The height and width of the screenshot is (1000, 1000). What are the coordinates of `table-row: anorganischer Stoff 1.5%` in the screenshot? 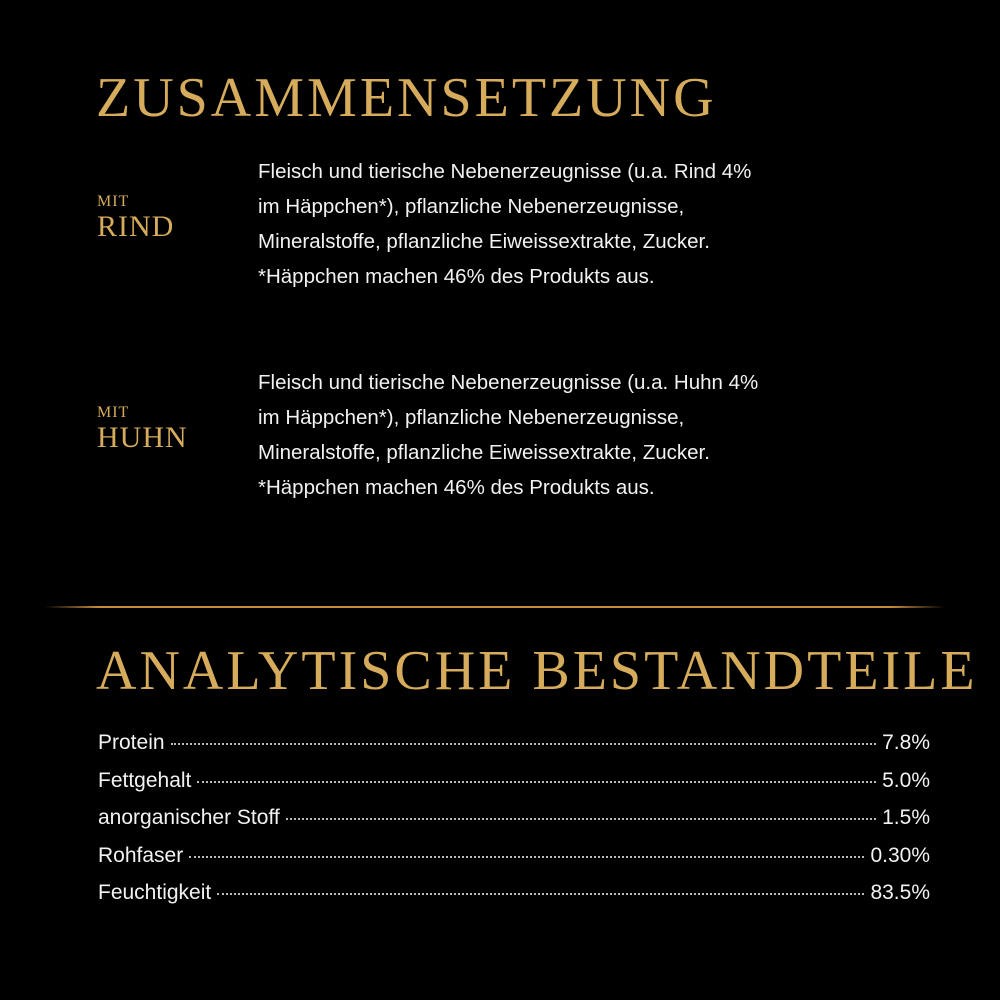 It's located at (514, 825).